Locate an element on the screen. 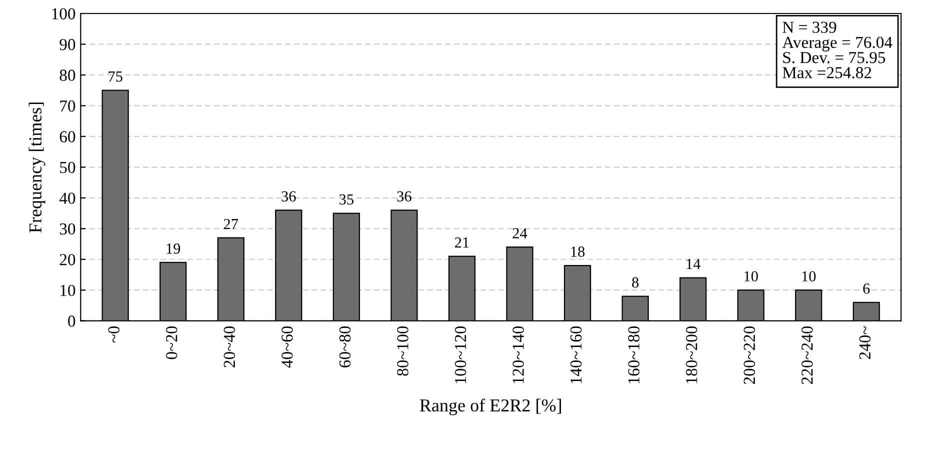 This screenshot has width=927, height=450. data-label: 8 is located at coordinates (635, 282).